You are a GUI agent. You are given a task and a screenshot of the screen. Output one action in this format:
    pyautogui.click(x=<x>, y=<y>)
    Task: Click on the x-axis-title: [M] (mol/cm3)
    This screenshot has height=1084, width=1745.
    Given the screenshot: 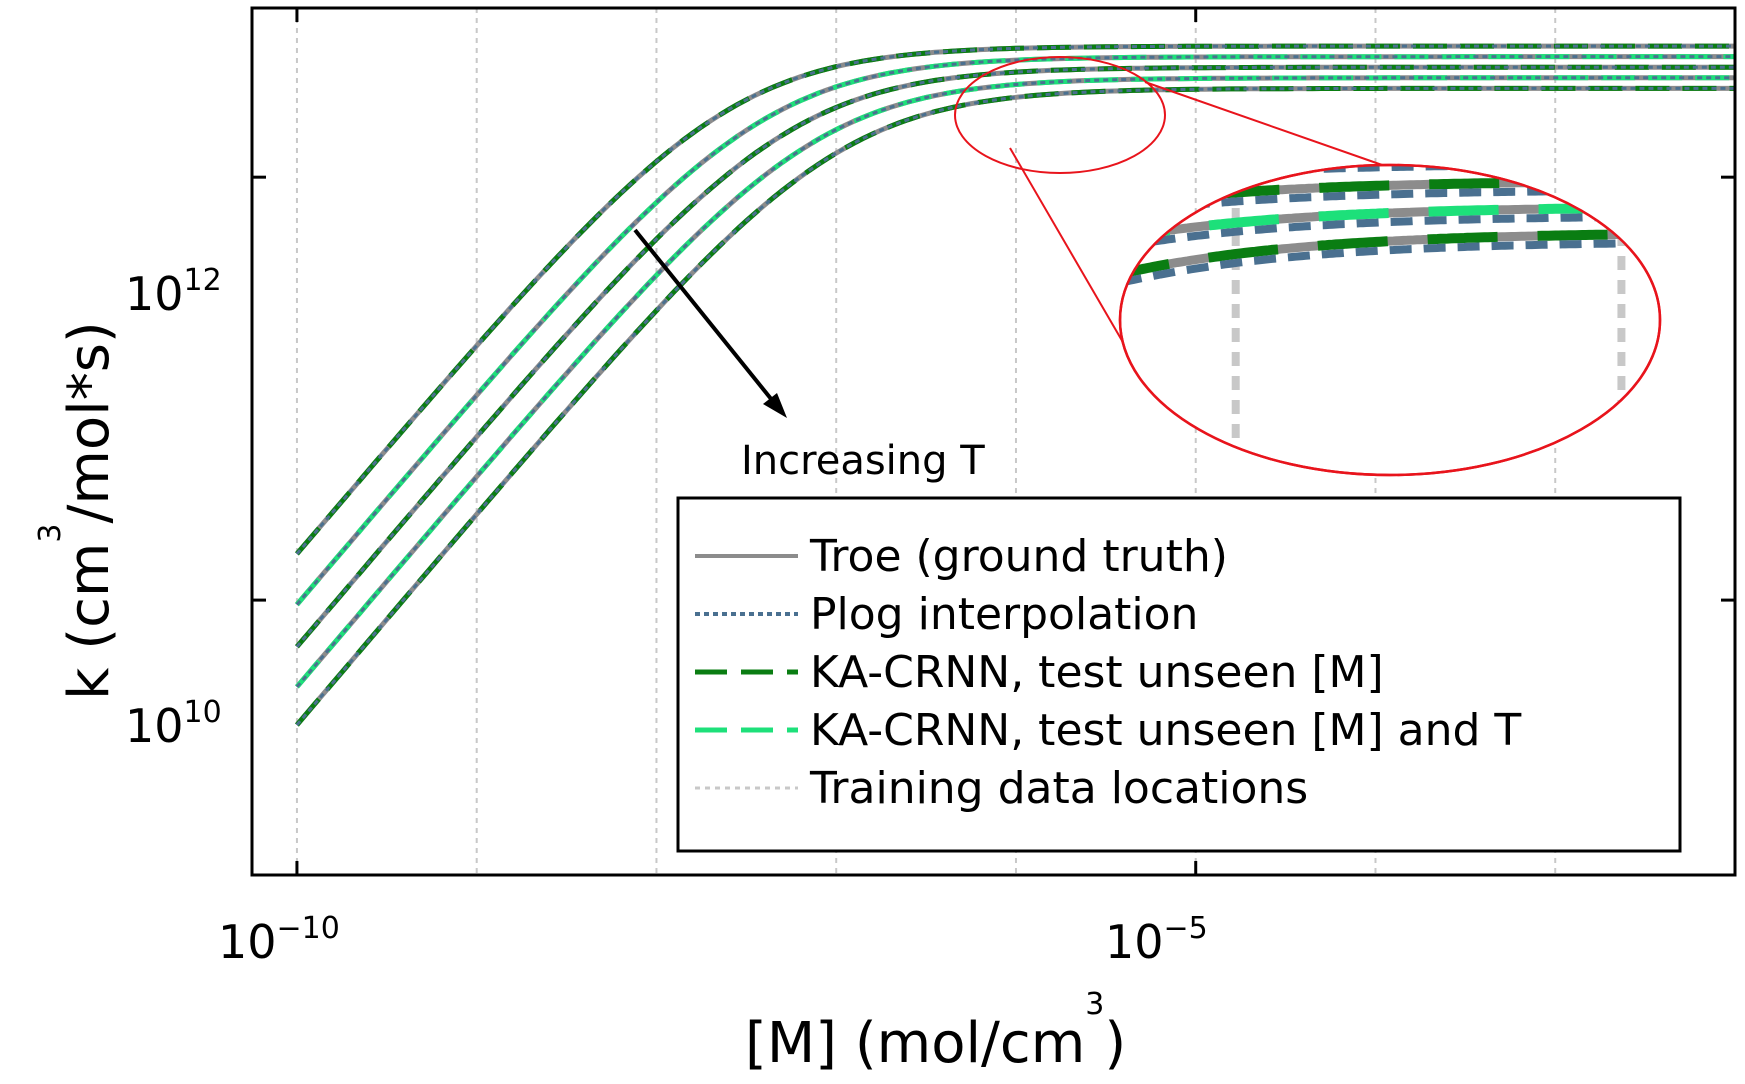 What is the action you would take?
    pyautogui.click(x=935, y=1031)
    